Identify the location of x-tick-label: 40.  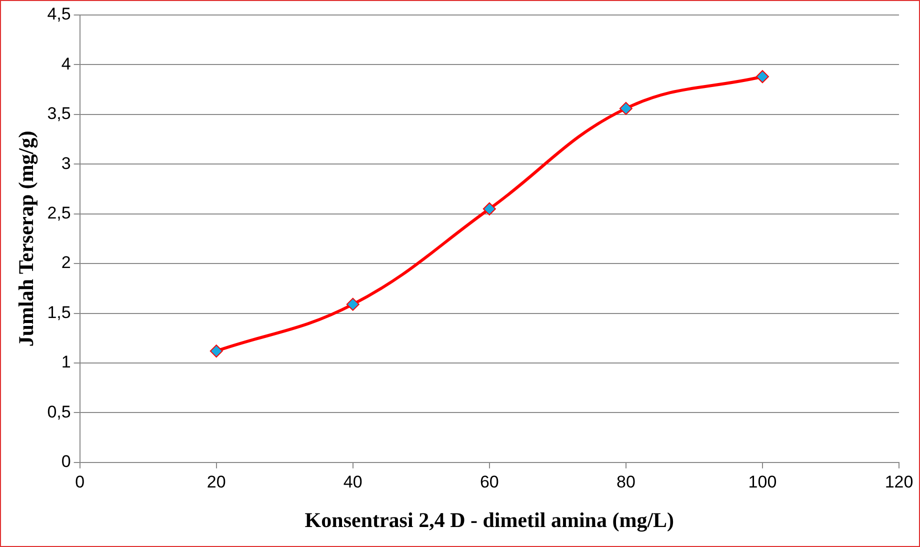
(352, 482).